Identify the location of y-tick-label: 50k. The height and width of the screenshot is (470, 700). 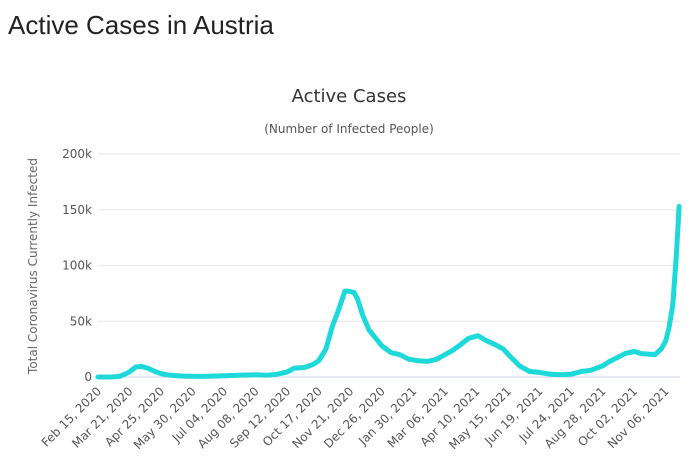
(81, 321).